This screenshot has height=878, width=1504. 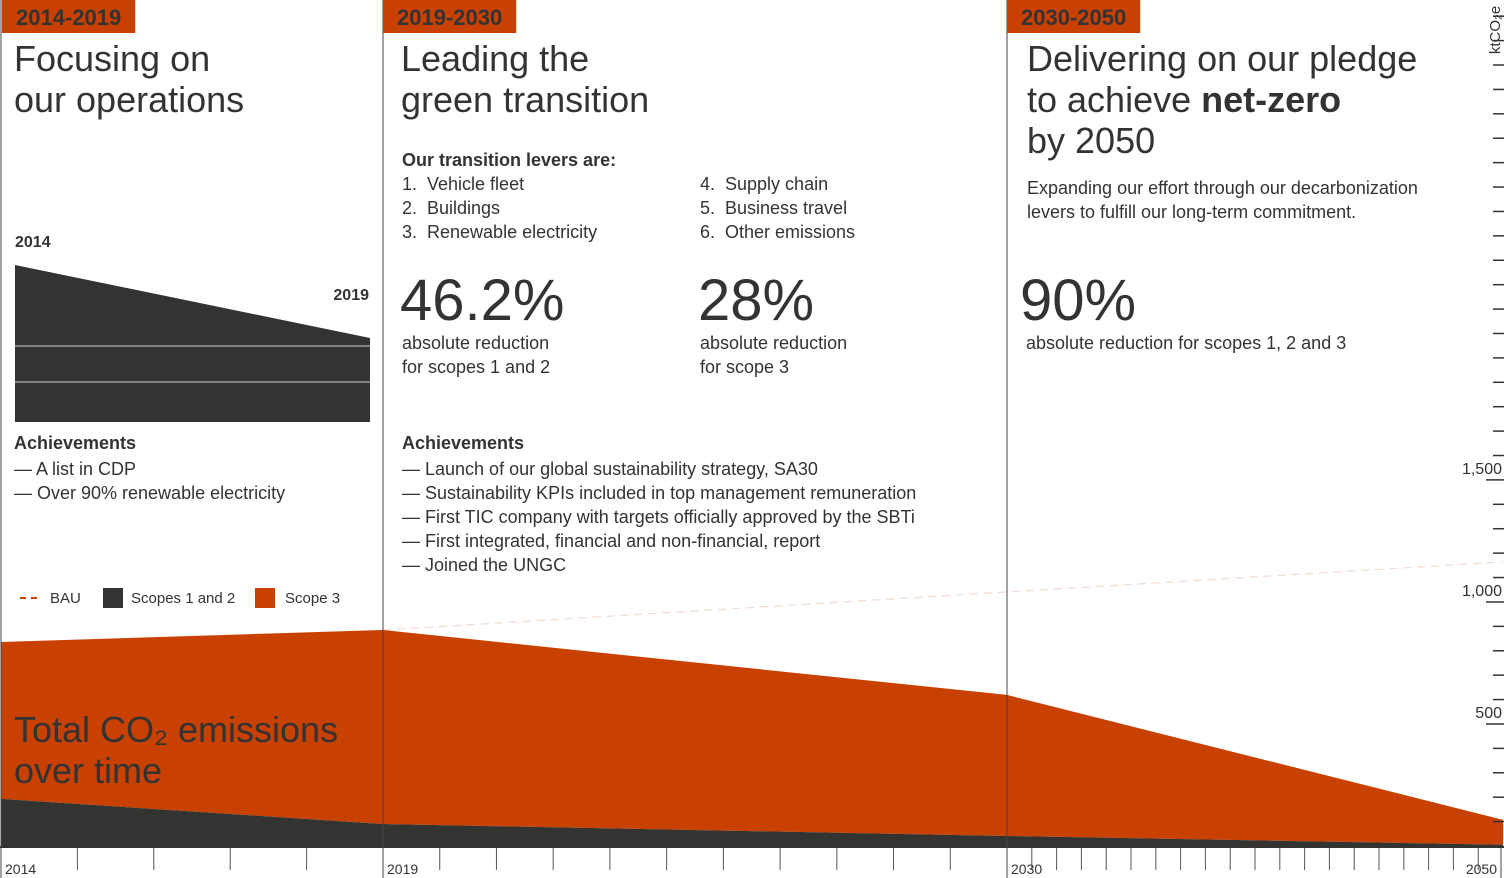 I want to click on lever-item: 1. Vehicle fleet, so click(x=463, y=184).